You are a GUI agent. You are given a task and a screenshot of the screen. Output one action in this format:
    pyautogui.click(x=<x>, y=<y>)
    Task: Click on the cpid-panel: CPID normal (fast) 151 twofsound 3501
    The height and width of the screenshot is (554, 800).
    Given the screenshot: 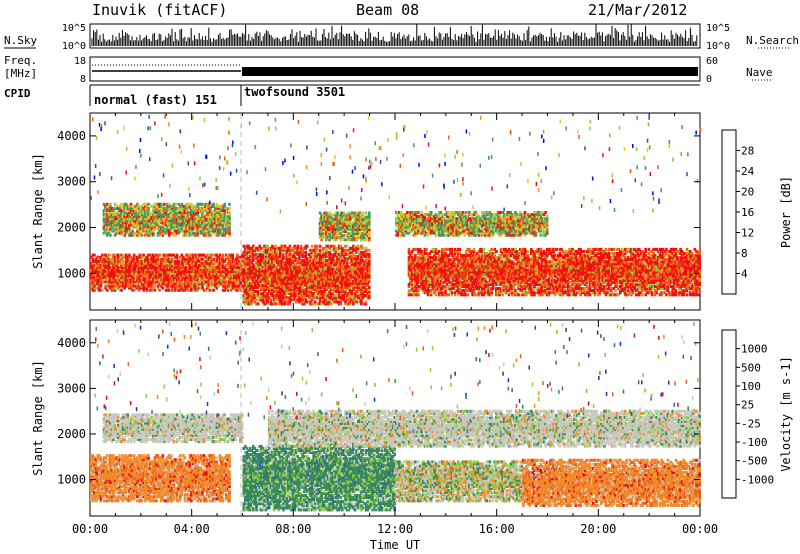 What is the action you would take?
    pyautogui.click(x=352, y=95)
    